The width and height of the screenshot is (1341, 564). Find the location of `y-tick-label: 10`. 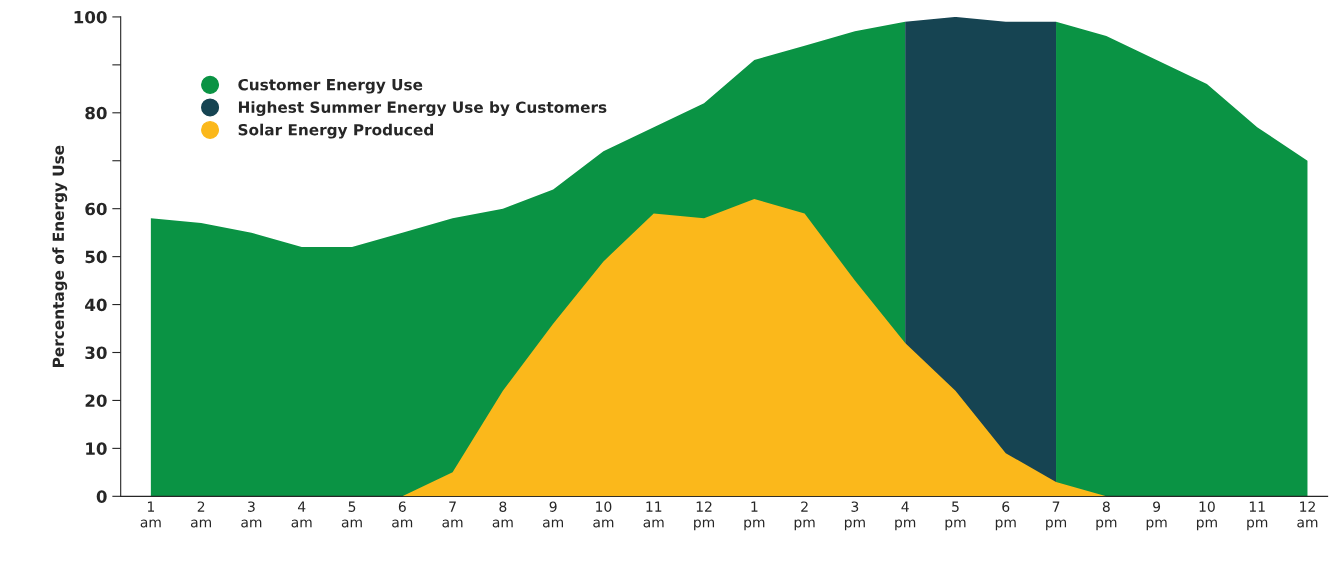

y-tick-label: 10 is located at coordinates (96, 448).